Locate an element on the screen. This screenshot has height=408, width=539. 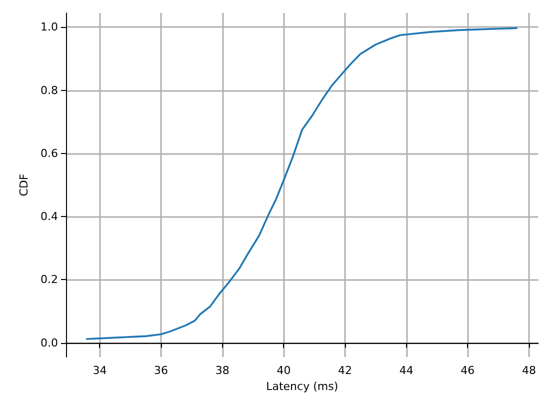
x-tick-label: 46 is located at coordinates (467, 370).